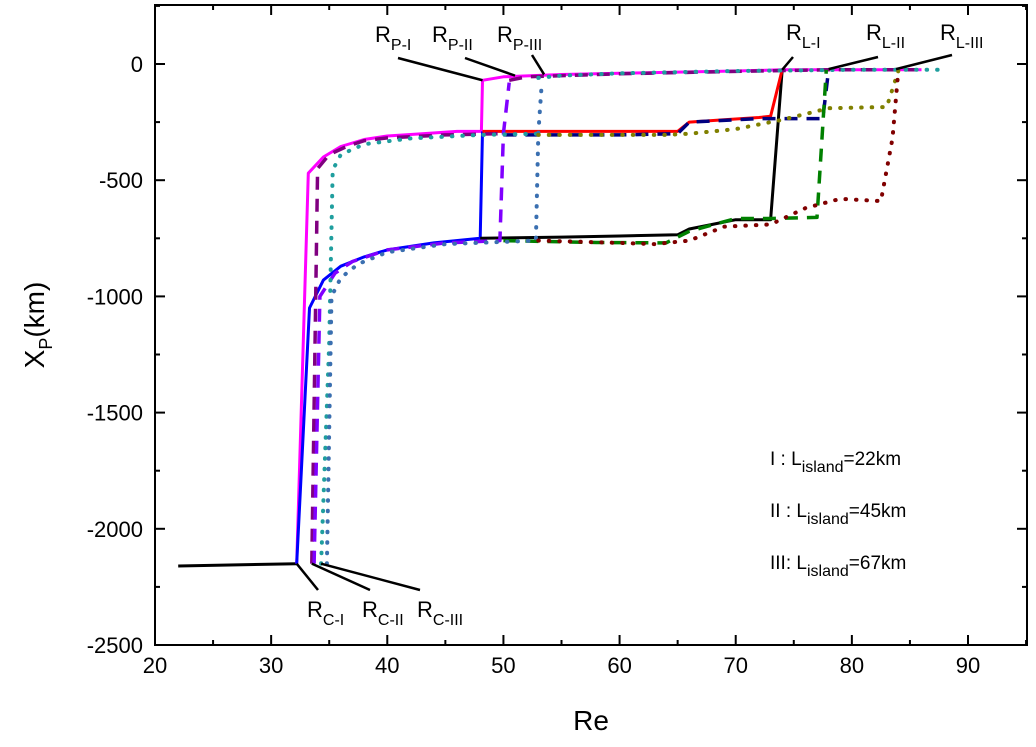 The width and height of the screenshot is (1036, 747). Describe the element at coordinates (591, 720) in the screenshot. I see `x-axis-label: Re` at that location.